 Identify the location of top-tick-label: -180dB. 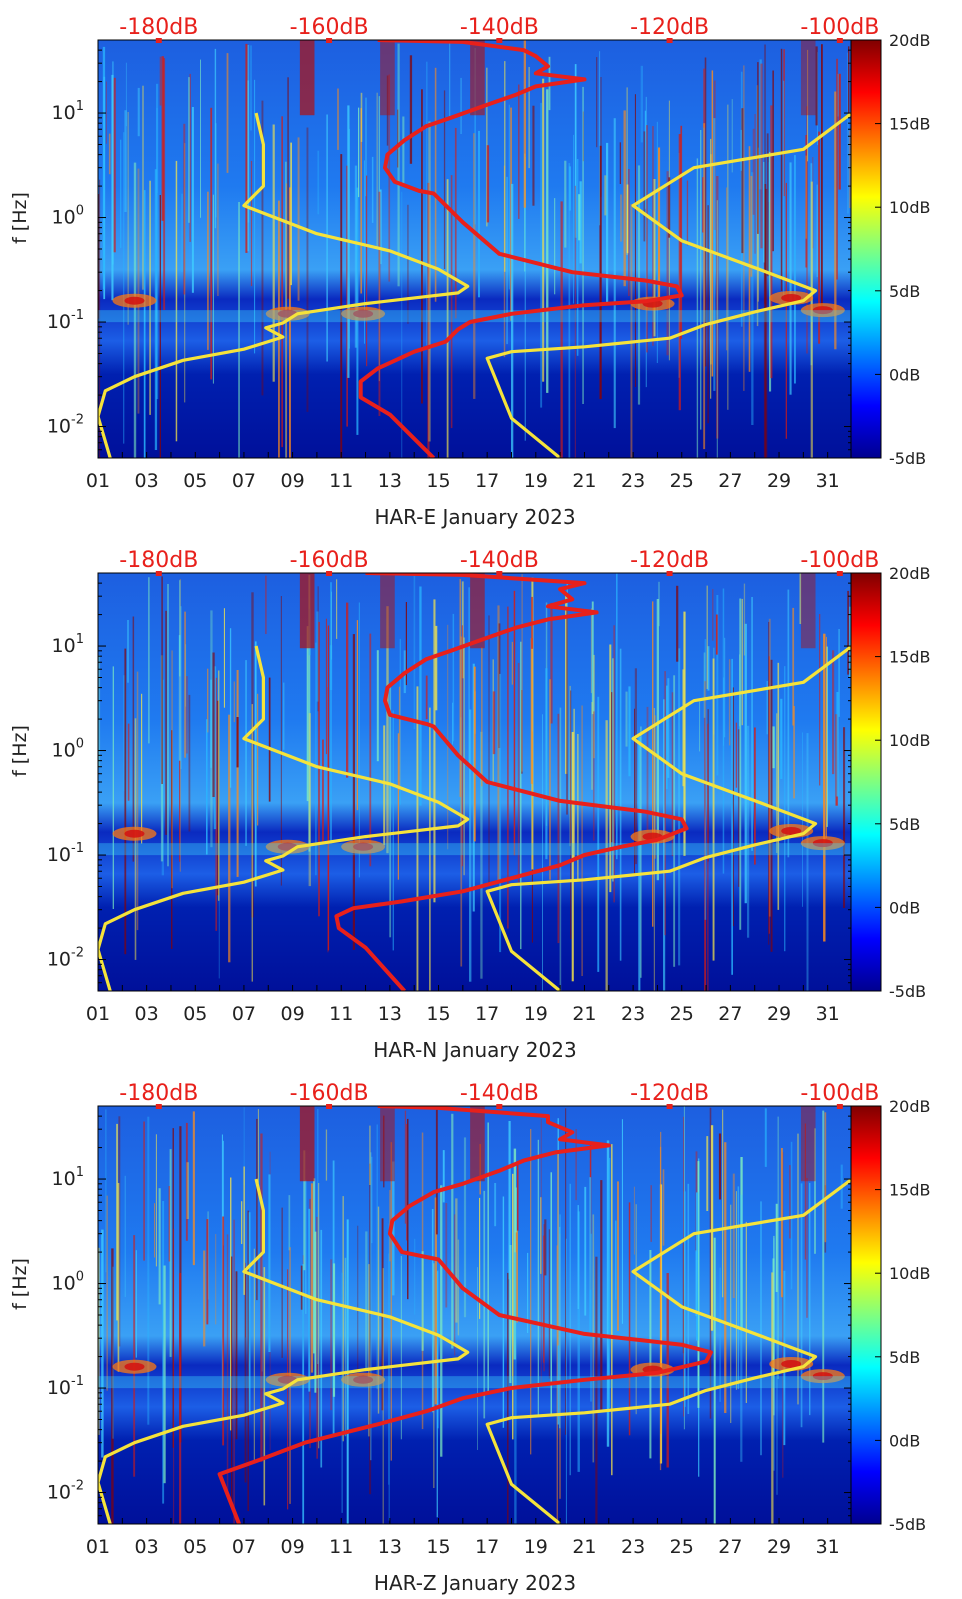
(158, 560).